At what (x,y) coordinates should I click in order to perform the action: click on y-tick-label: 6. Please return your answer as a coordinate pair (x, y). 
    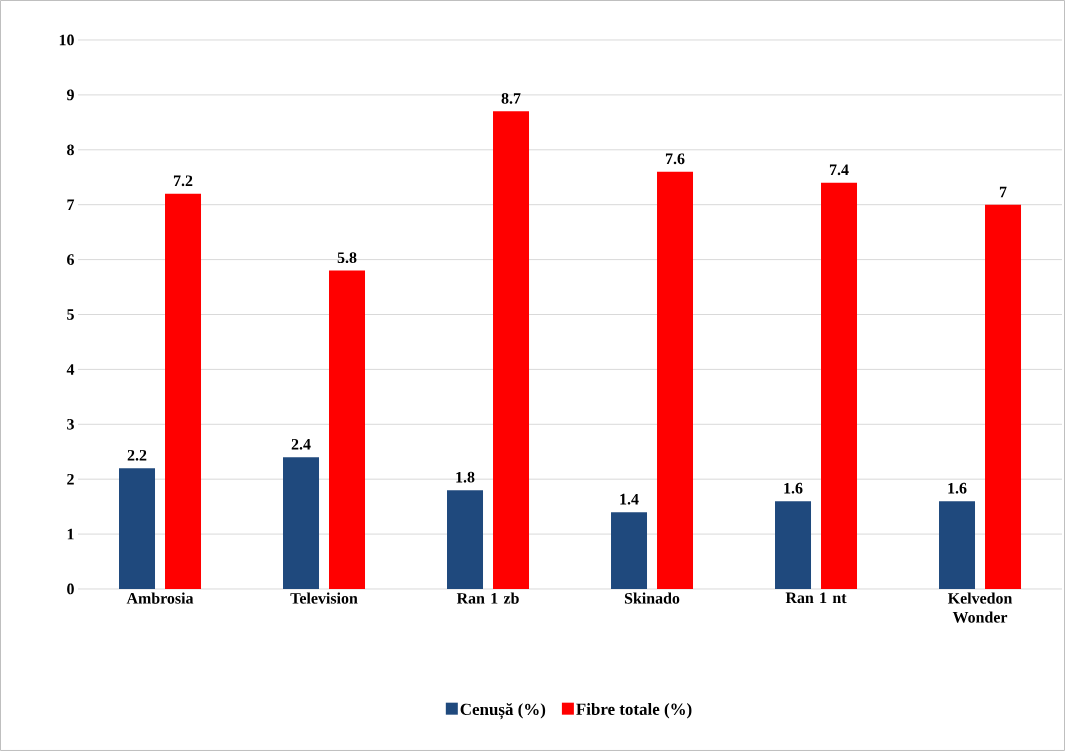
    Looking at the image, I should click on (71, 259).